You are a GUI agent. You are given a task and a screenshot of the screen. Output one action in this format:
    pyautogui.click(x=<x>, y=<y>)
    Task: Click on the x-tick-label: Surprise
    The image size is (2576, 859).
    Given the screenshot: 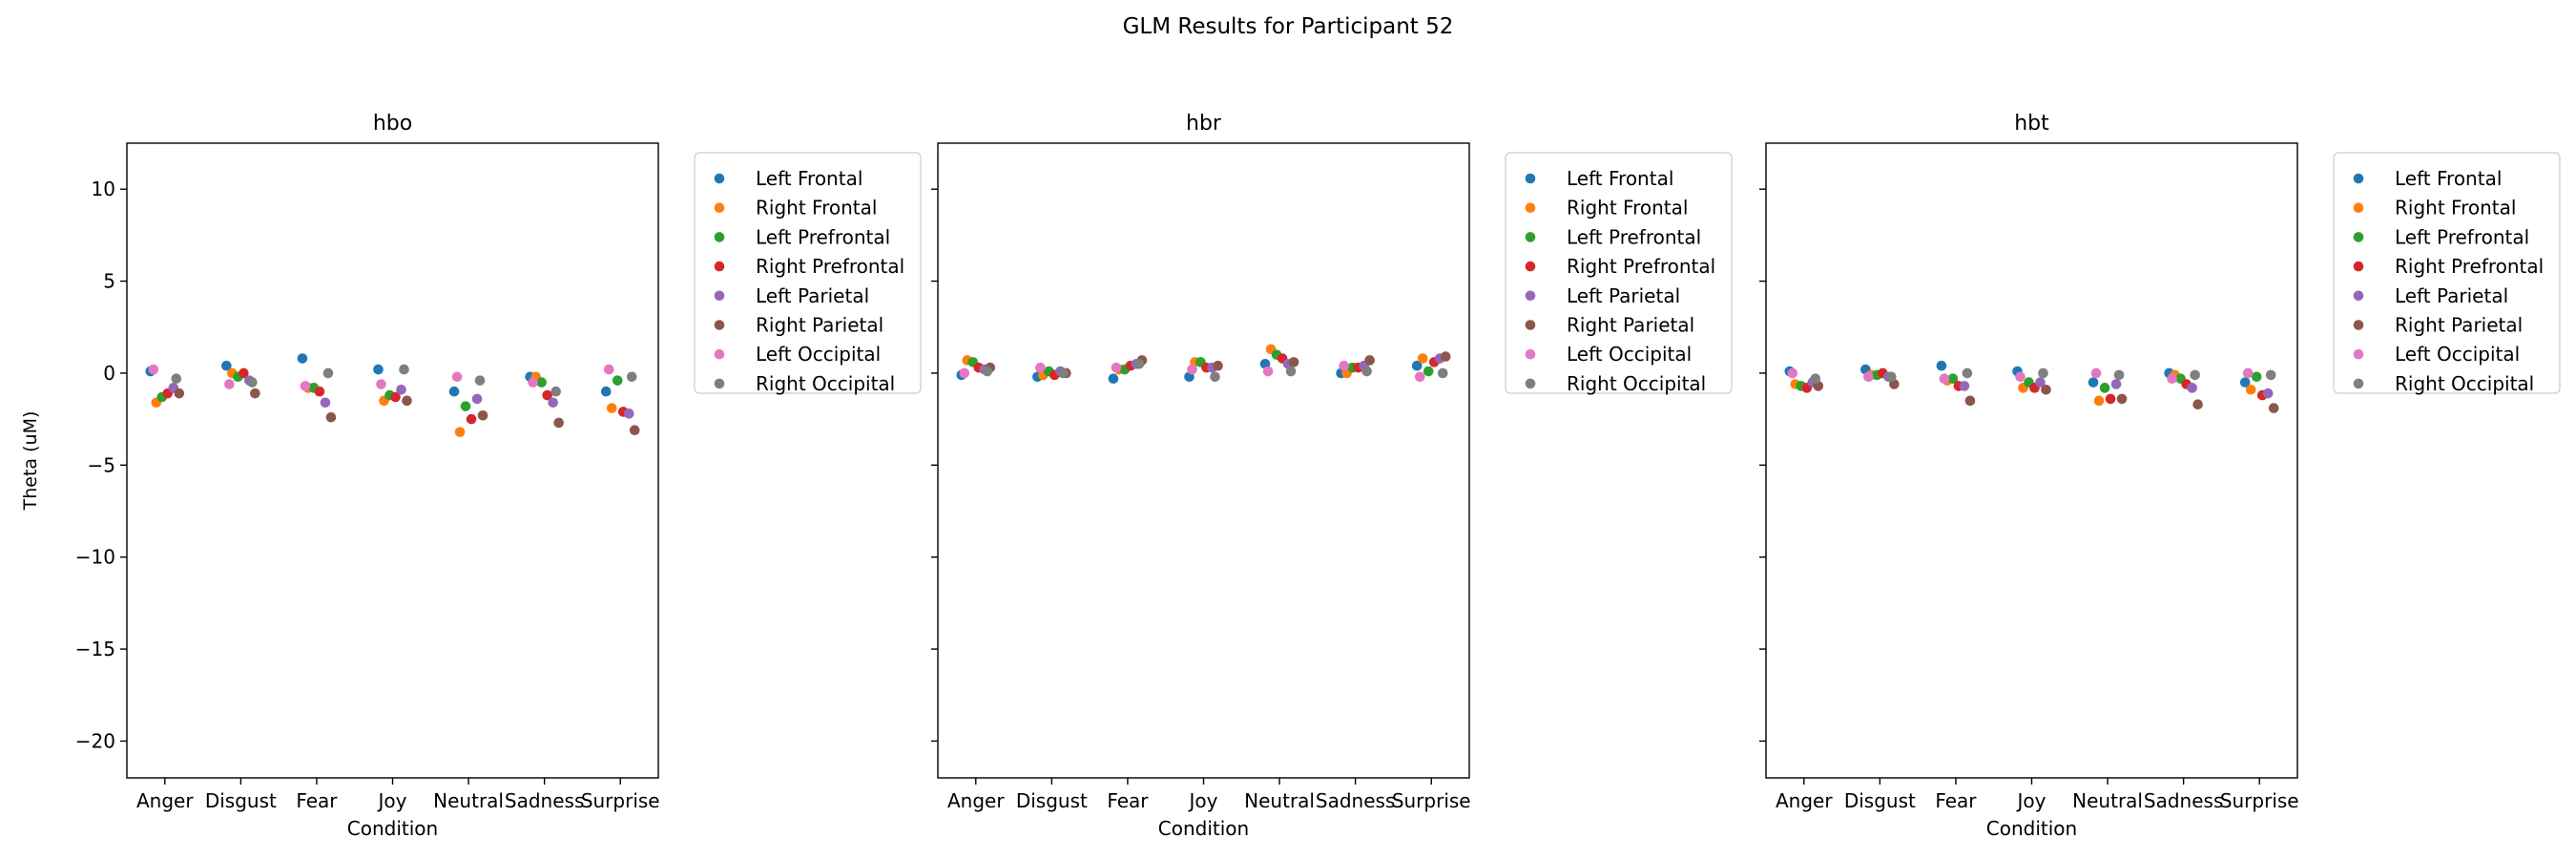 What is the action you would take?
    pyautogui.click(x=620, y=800)
    